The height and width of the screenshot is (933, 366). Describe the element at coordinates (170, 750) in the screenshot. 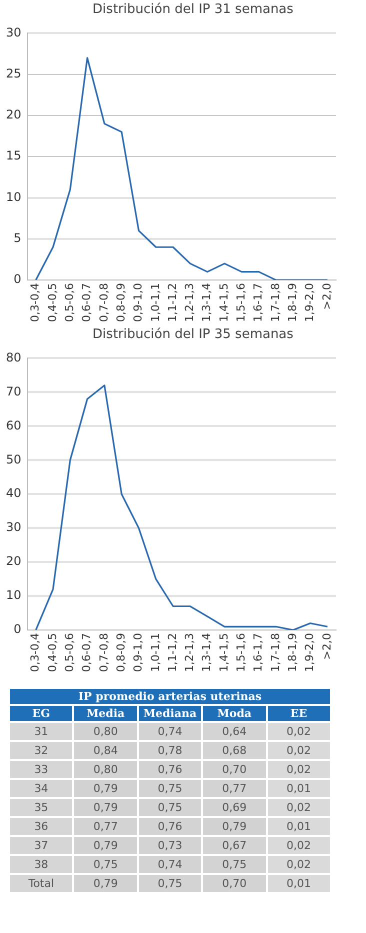

I see `data-label: 0,78` at that location.